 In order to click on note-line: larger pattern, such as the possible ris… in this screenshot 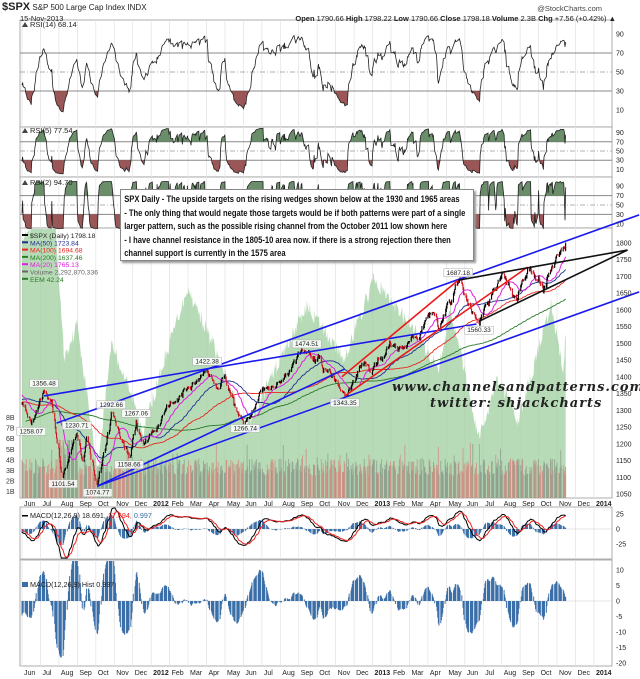, I will do `click(286, 226)`.